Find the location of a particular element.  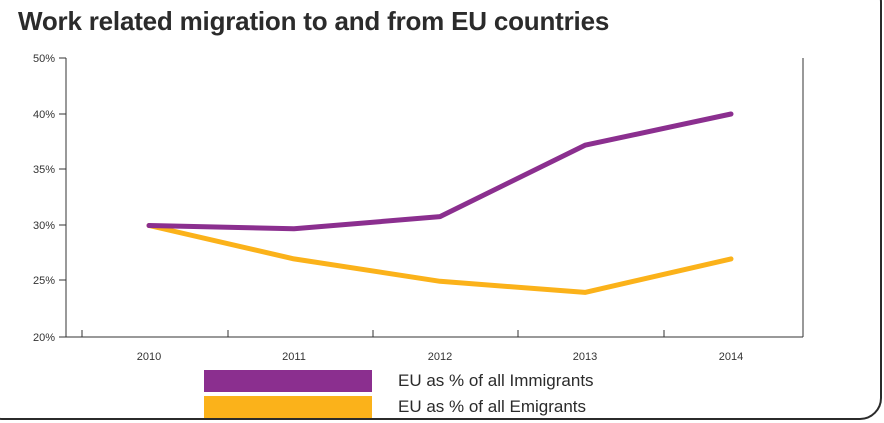

y-tick-label: 35% is located at coordinates (44, 170).